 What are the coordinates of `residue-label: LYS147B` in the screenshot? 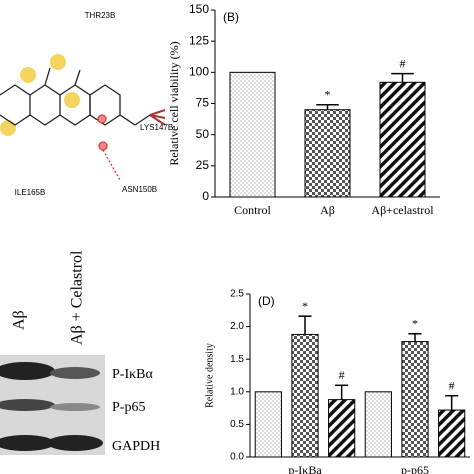 It's located at (156, 127).